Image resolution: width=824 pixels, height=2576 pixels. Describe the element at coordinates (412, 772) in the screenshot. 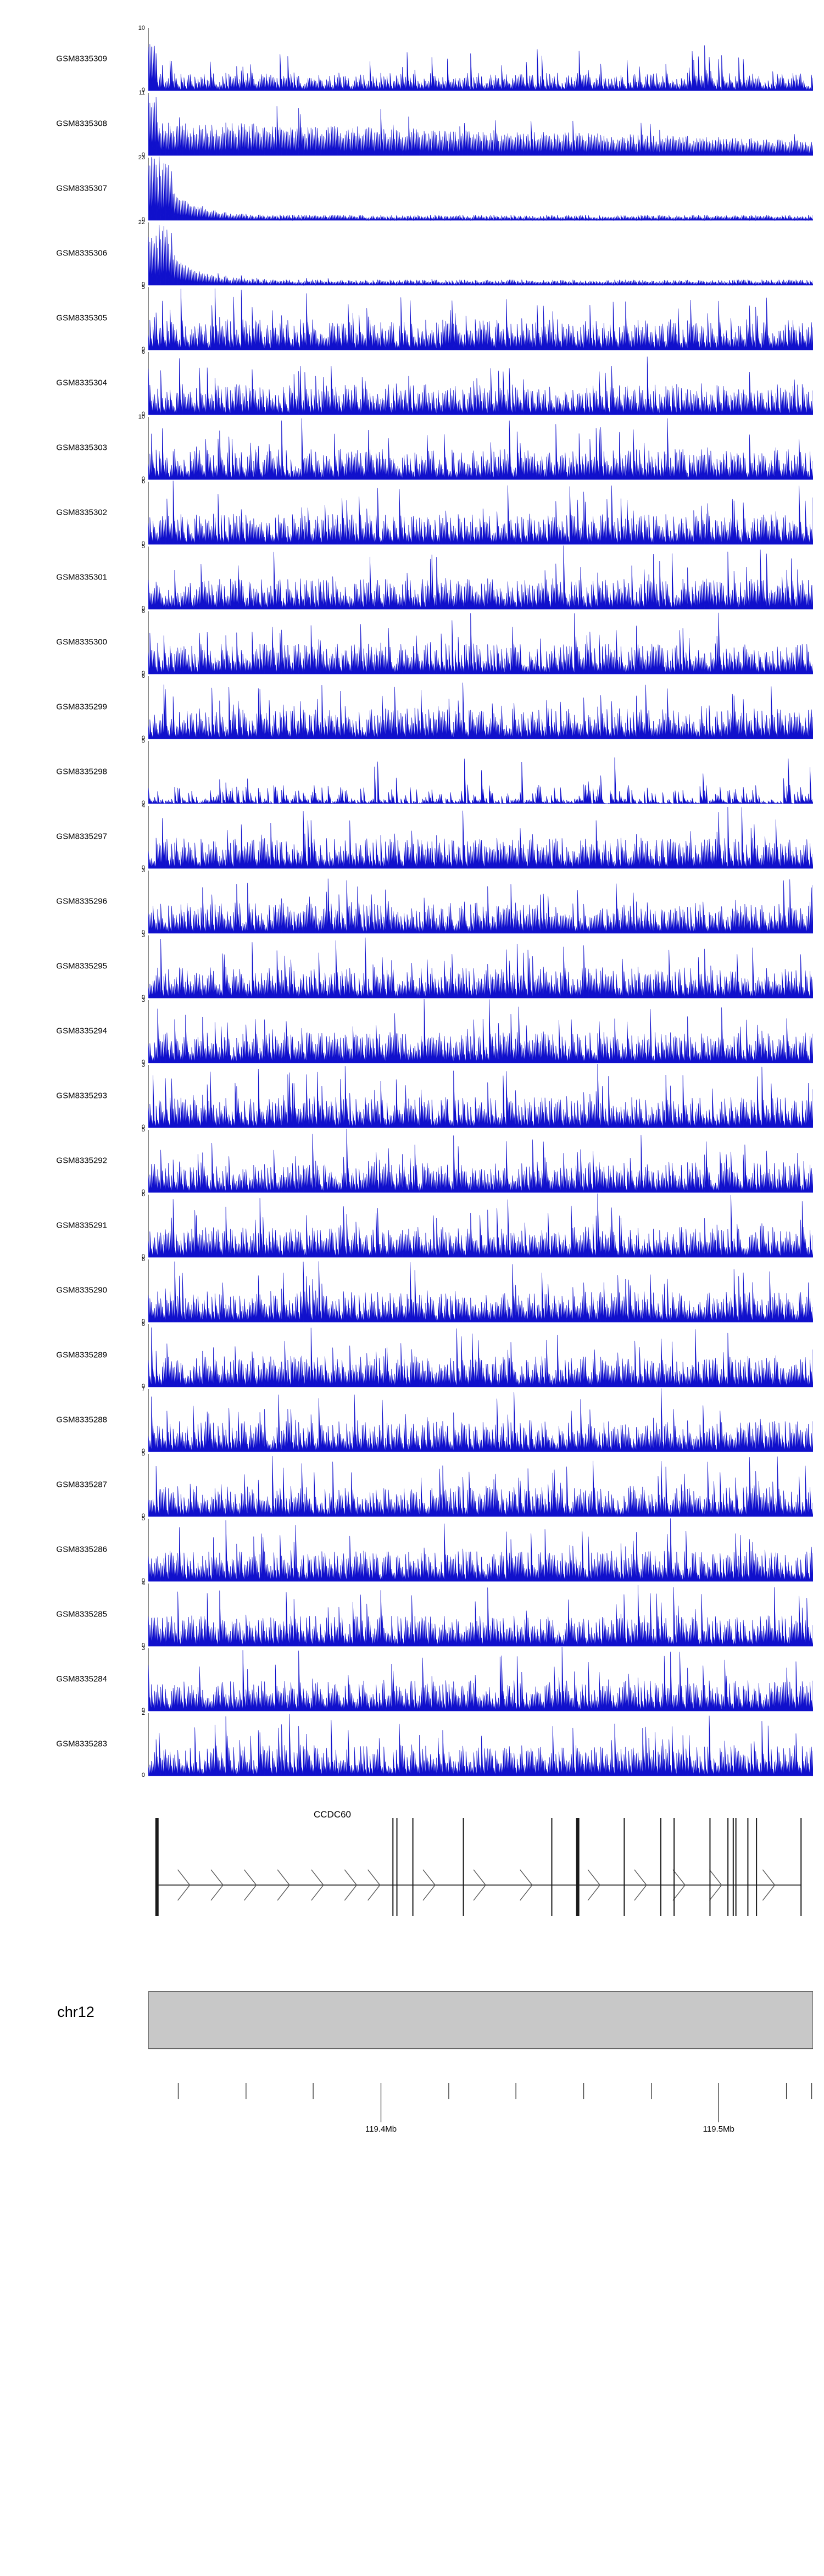

I see `coverage-track: GSM8335298 5 0` at that location.